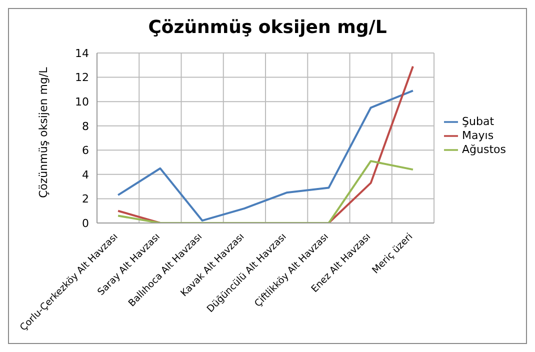 This screenshot has width=535, height=352. I want to click on y-tick-label: 14, so click(82, 53).